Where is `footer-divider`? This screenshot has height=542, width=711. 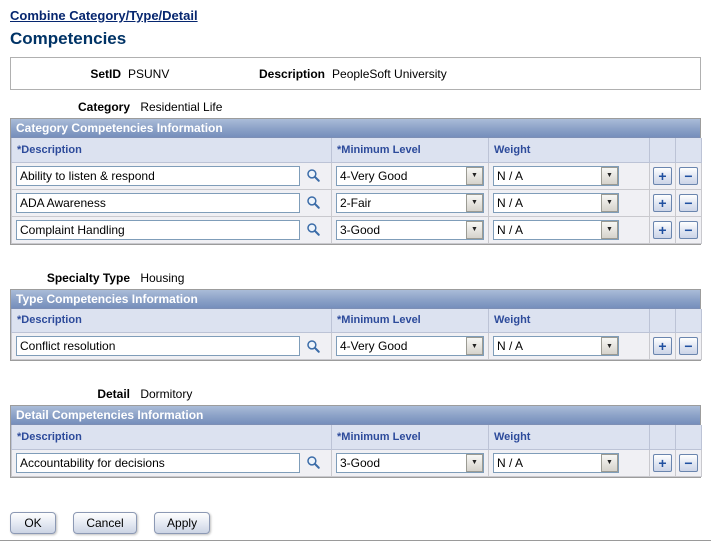 footer-divider is located at coordinates (355, 540).